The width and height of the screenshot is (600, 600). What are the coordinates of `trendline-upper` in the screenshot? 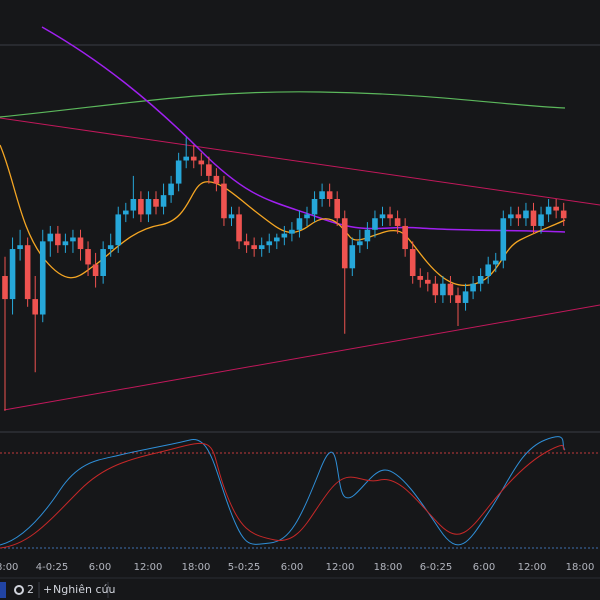 It's located at (300, 161).